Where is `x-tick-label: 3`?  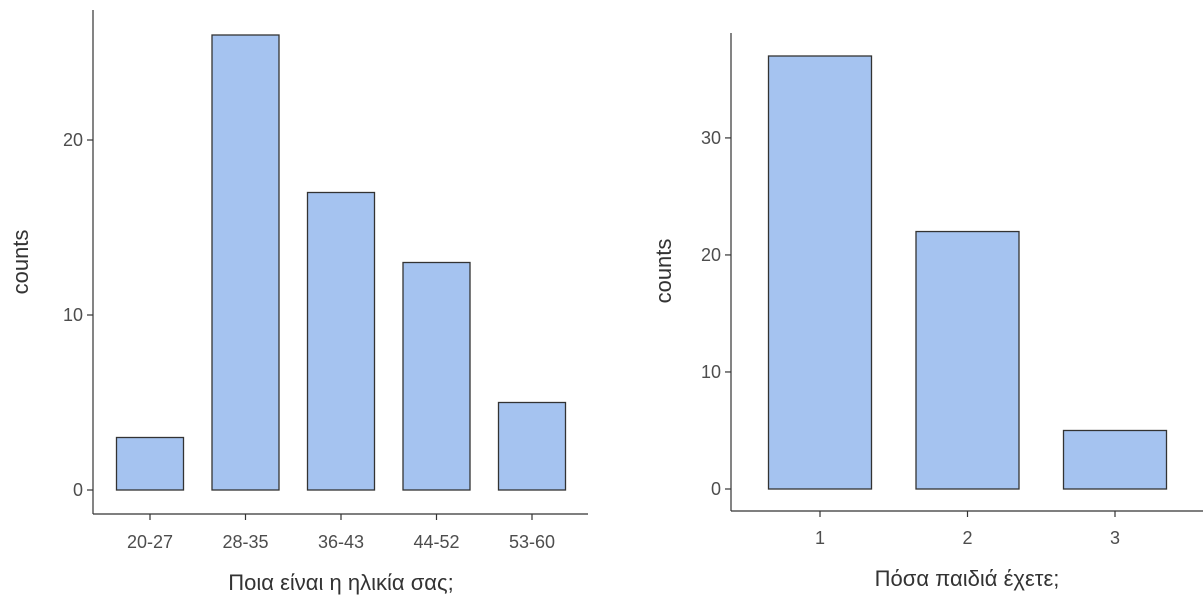
x-tick-label: 3 is located at coordinates (1115, 538).